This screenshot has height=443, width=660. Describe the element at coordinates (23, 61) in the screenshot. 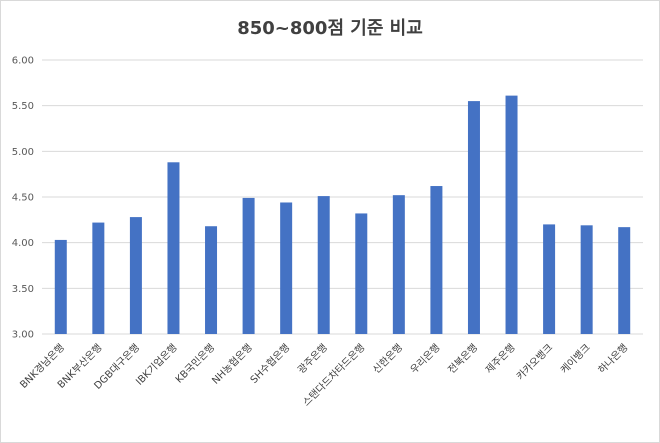

I see `y-tick-label: 6.00` at that location.